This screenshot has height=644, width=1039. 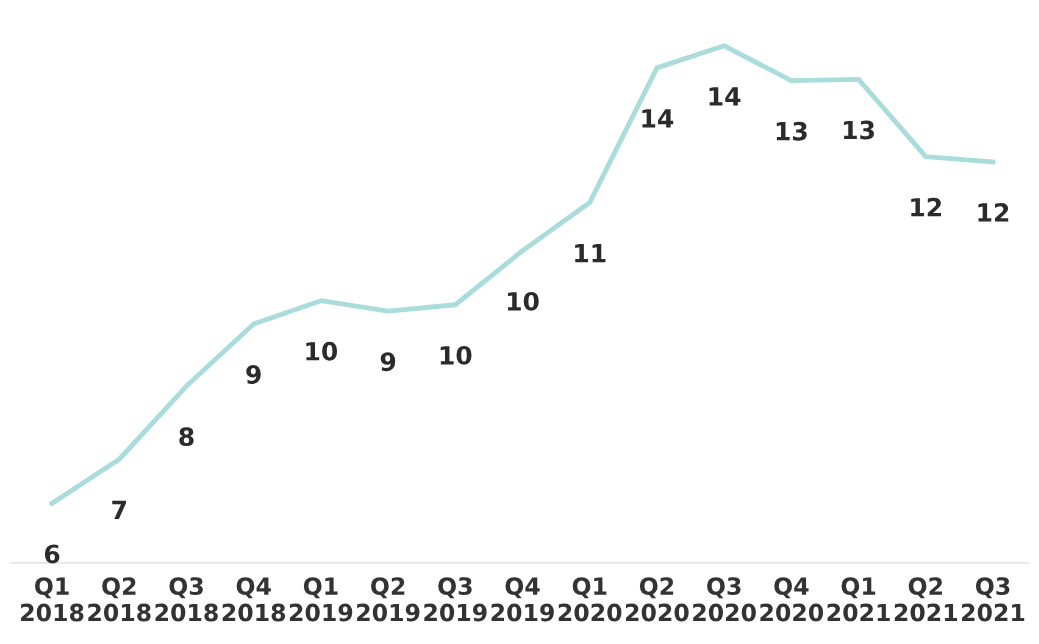 I want to click on x-tick-label: Q3 2021, so click(x=993, y=599).